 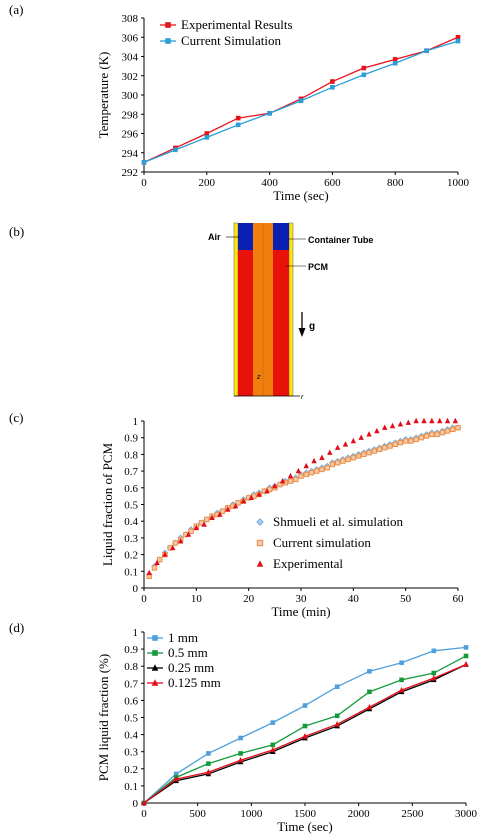 What do you see at coordinates (395, 183) in the screenshot?
I see `x-tick-label: 800` at bounding box center [395, 183].